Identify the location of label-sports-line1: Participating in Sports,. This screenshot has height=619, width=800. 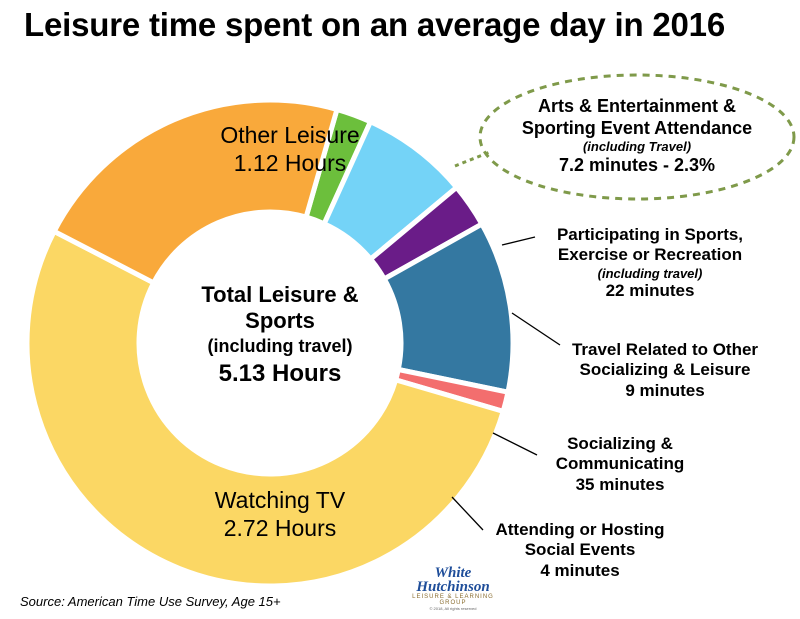
(650, 234).